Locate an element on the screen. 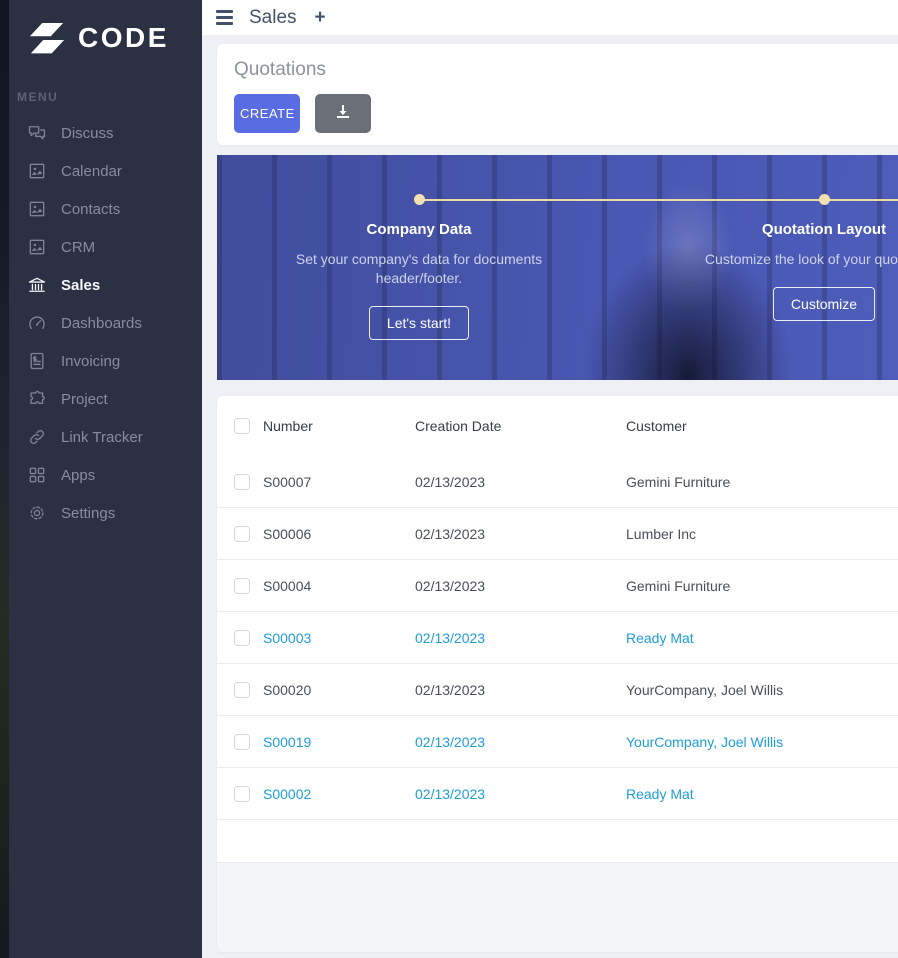 The height and width of the screenshot is (958, 898). table-row: S00006 02/13/2023 Lumber Inc is located at coordinates (557, 533).